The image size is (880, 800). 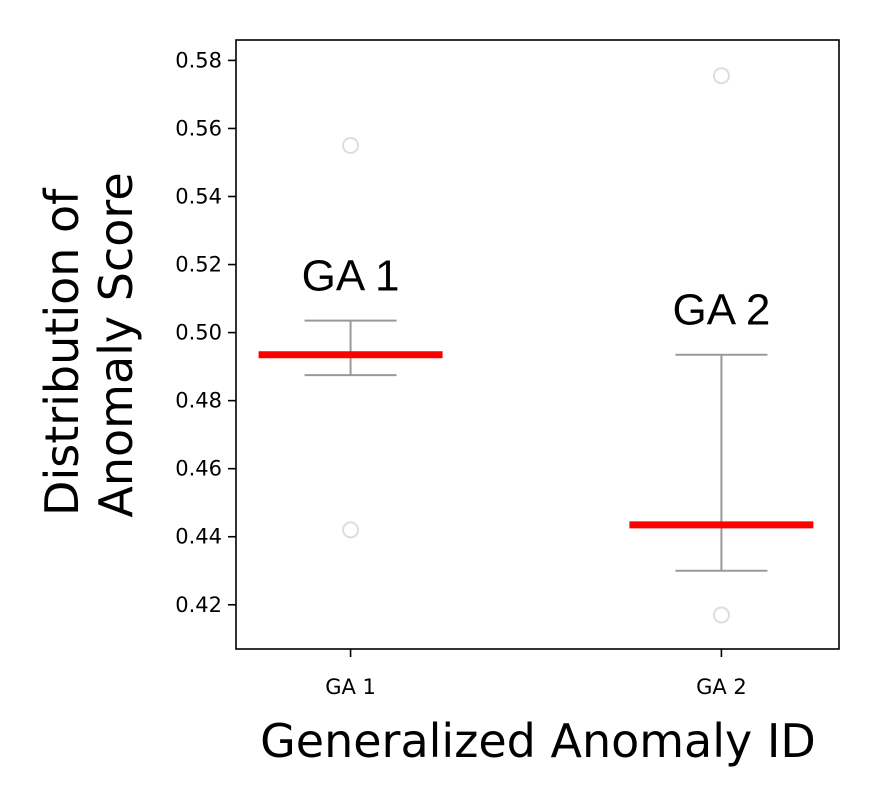 What do you see at coordinates (351, 276) in the screenshot?
I see `box-annotation: GA 1` at bounding box center [351, 276].